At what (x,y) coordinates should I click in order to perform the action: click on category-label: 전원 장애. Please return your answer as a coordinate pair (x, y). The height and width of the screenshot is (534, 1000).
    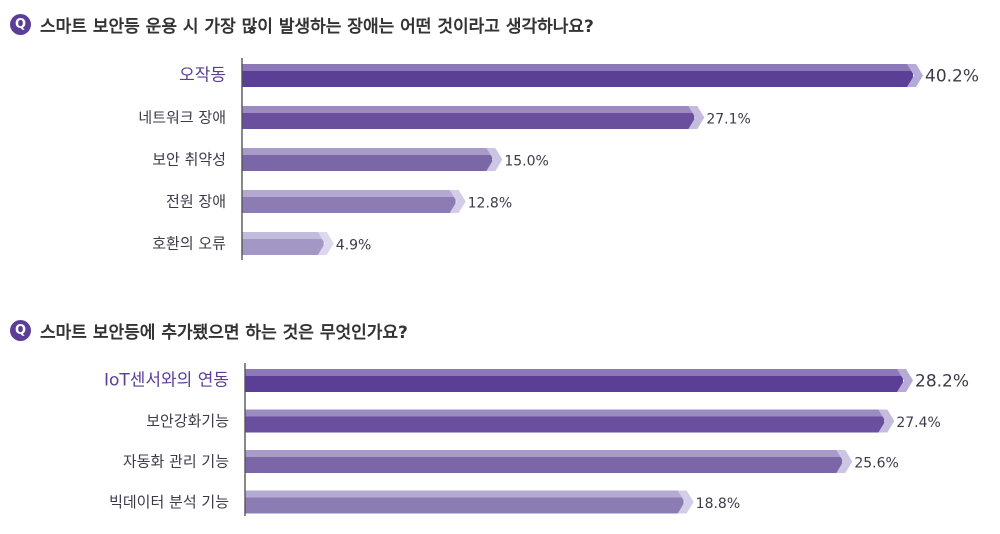
    Looking at the image, I should click on (196, 202).